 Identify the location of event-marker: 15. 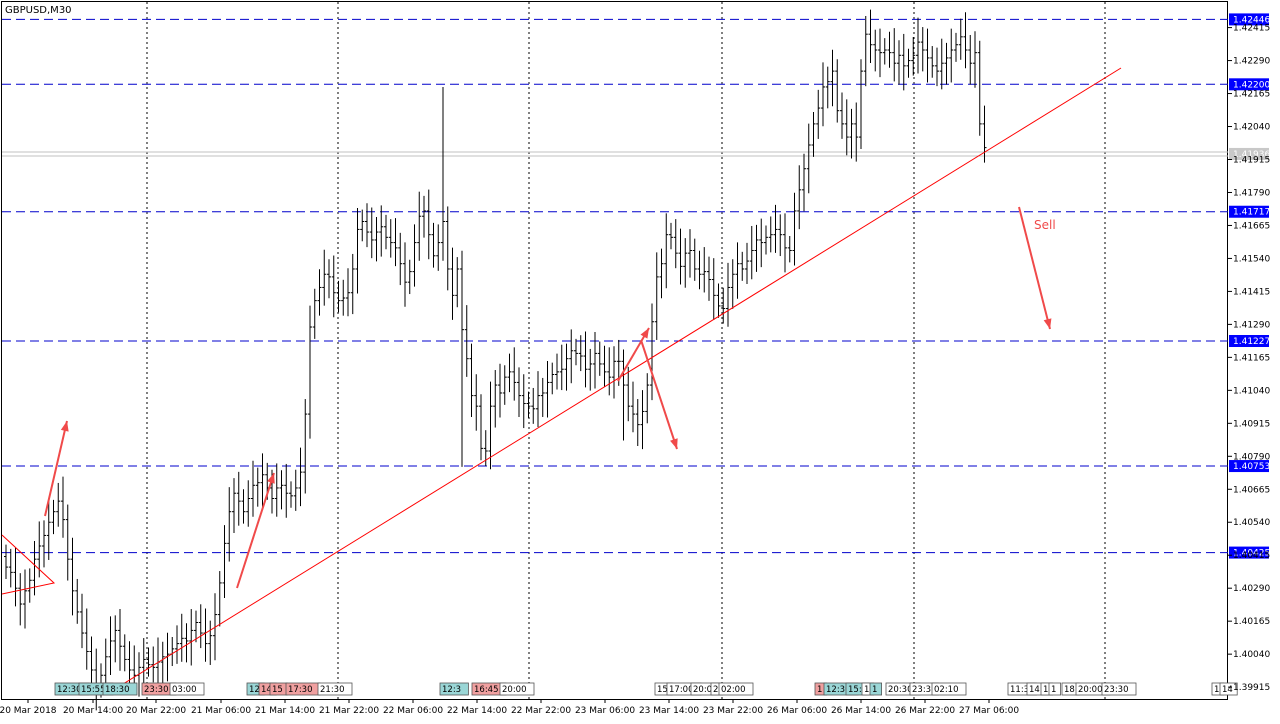
(278, 689).